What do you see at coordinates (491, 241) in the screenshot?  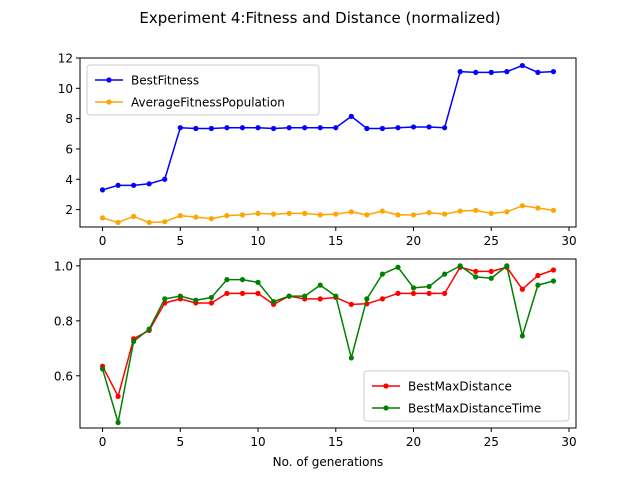 I see `top-x-tick-label: 25` at bounding box center [491, 241].